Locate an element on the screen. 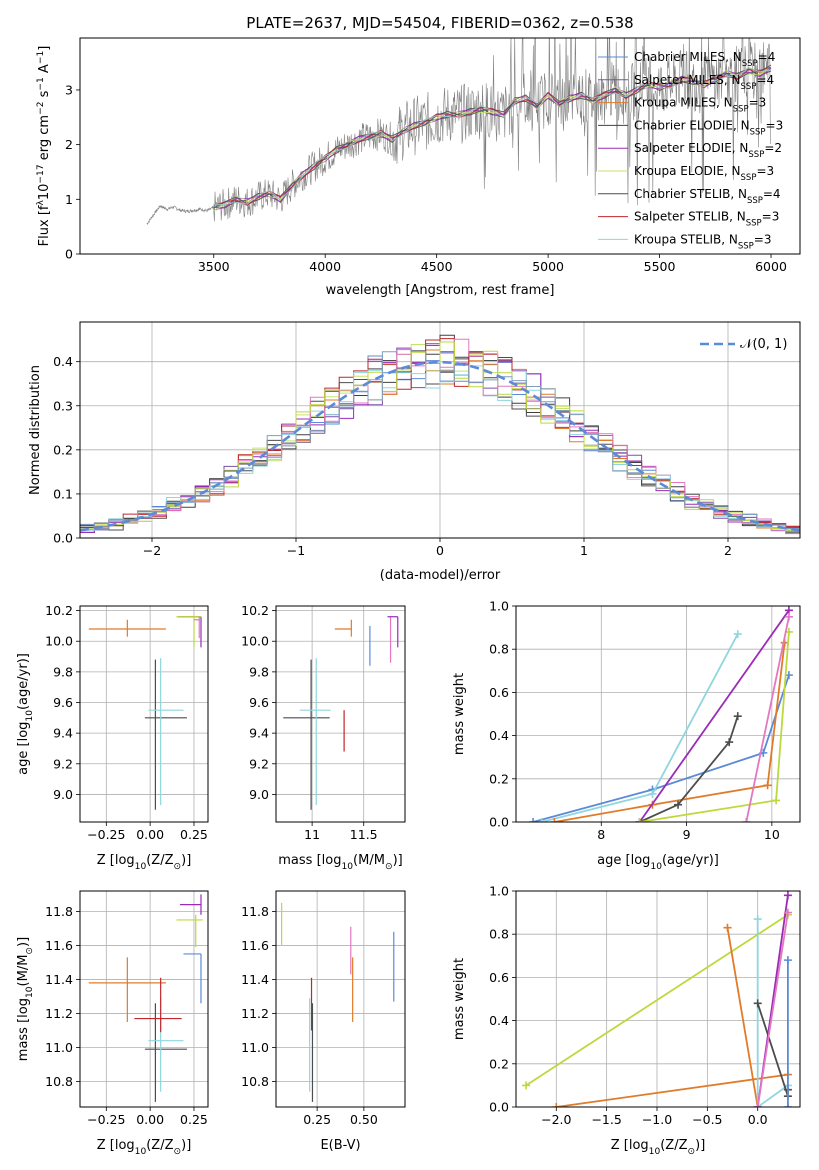 The image size is (819, 1170). label-part: Flux [f is located at coordinates (44, 225).